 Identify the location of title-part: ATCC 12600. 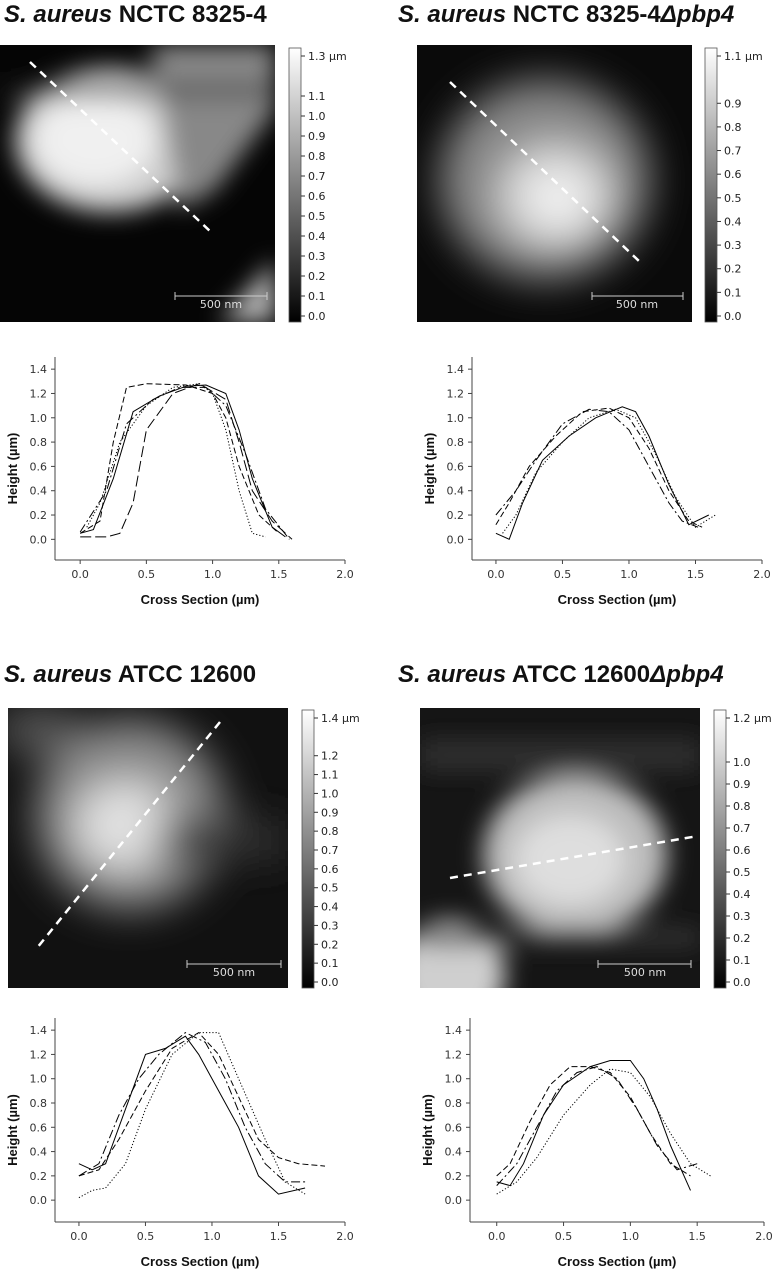
(184, 674).